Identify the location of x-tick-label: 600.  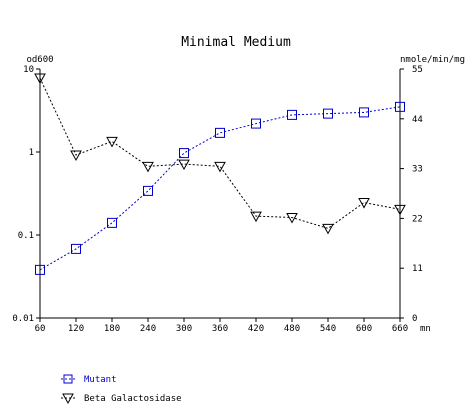
(364, 329).